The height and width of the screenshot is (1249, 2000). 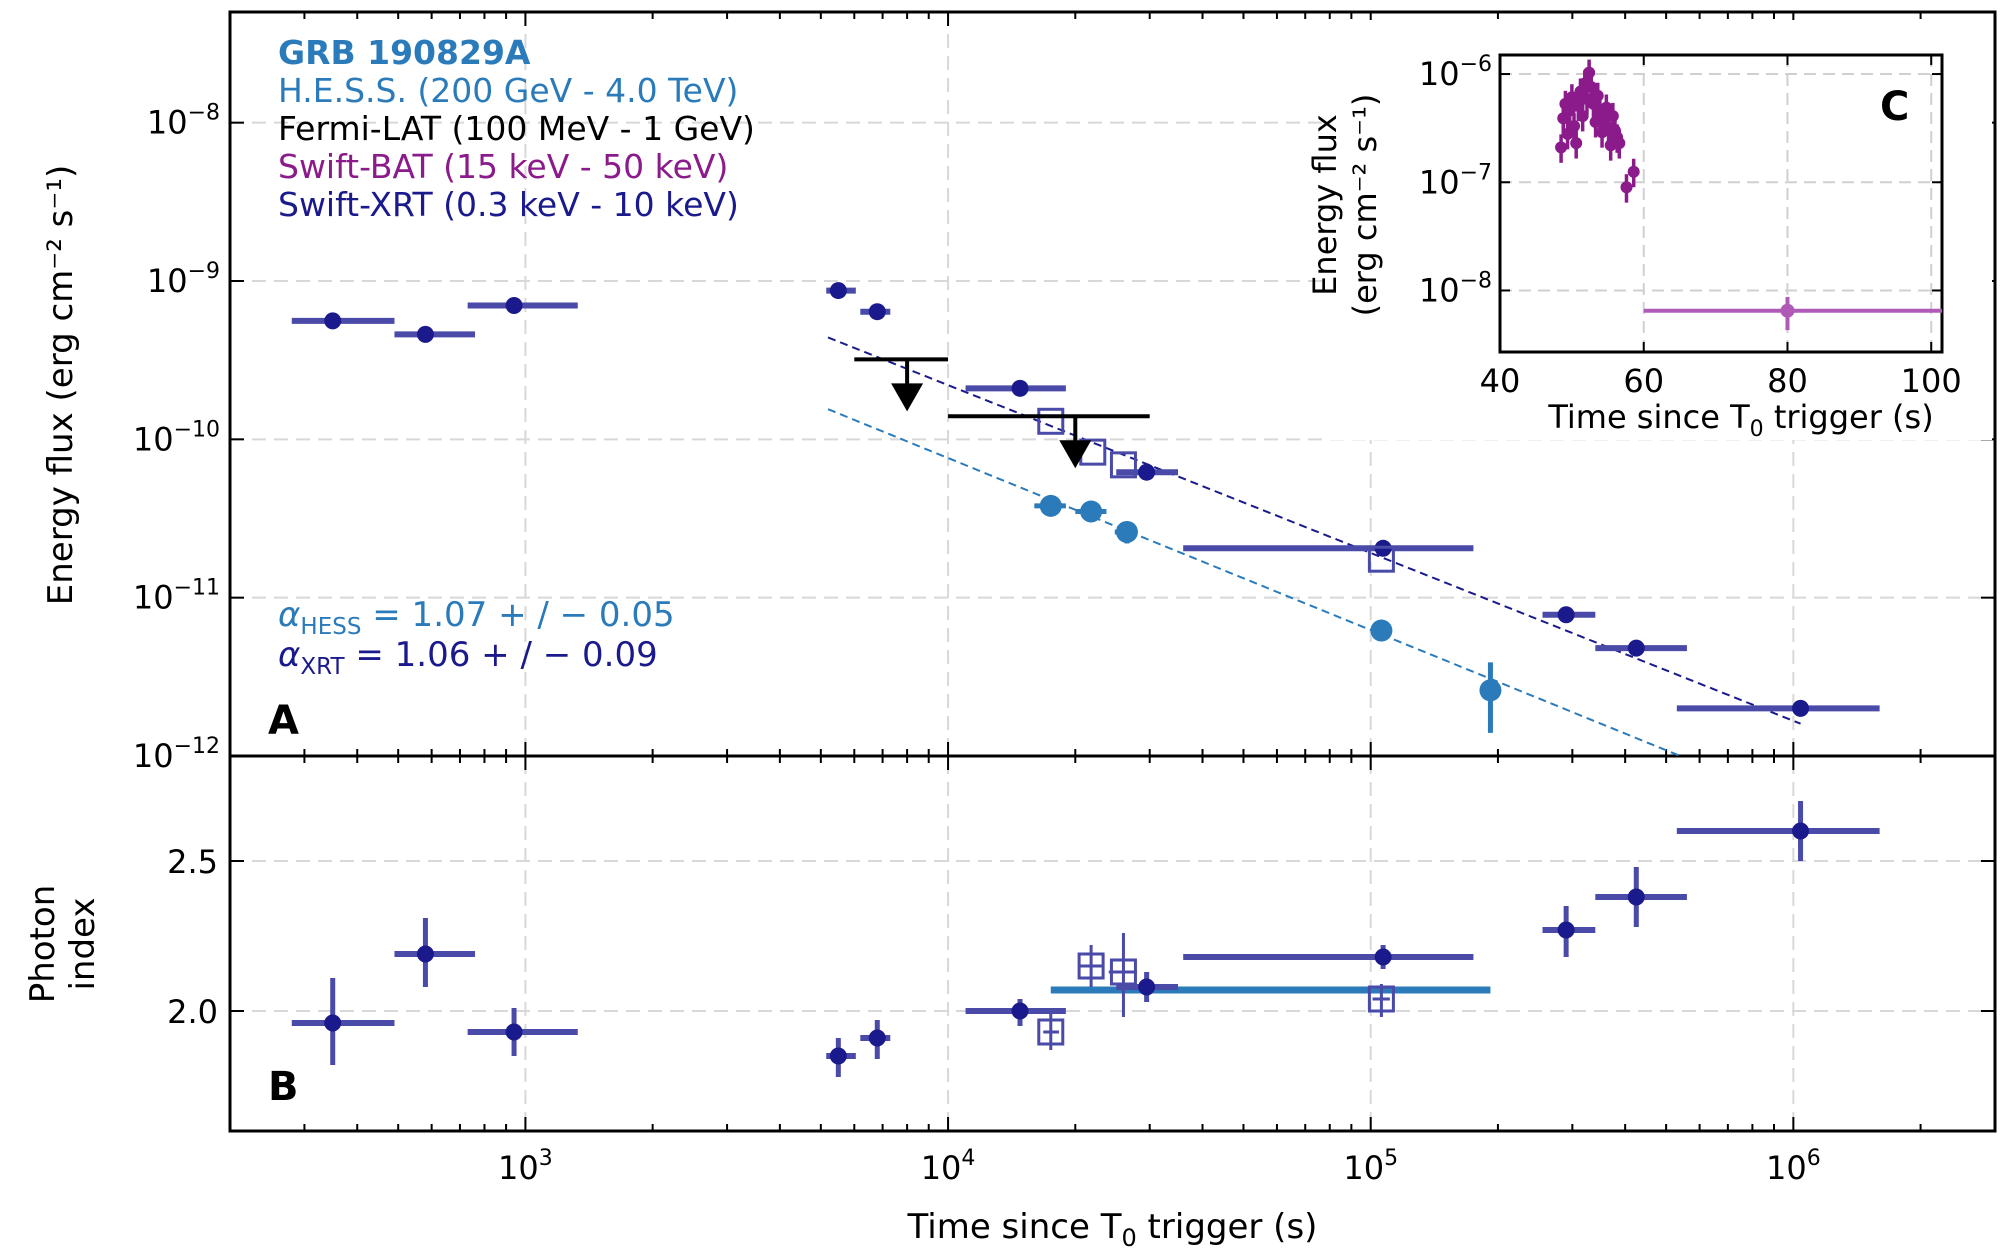 What do you see at coordinates (1787, 381) in the screenshot?
I see `inset-x-tick-label-2: 80` at bounding box center [1787, 381].